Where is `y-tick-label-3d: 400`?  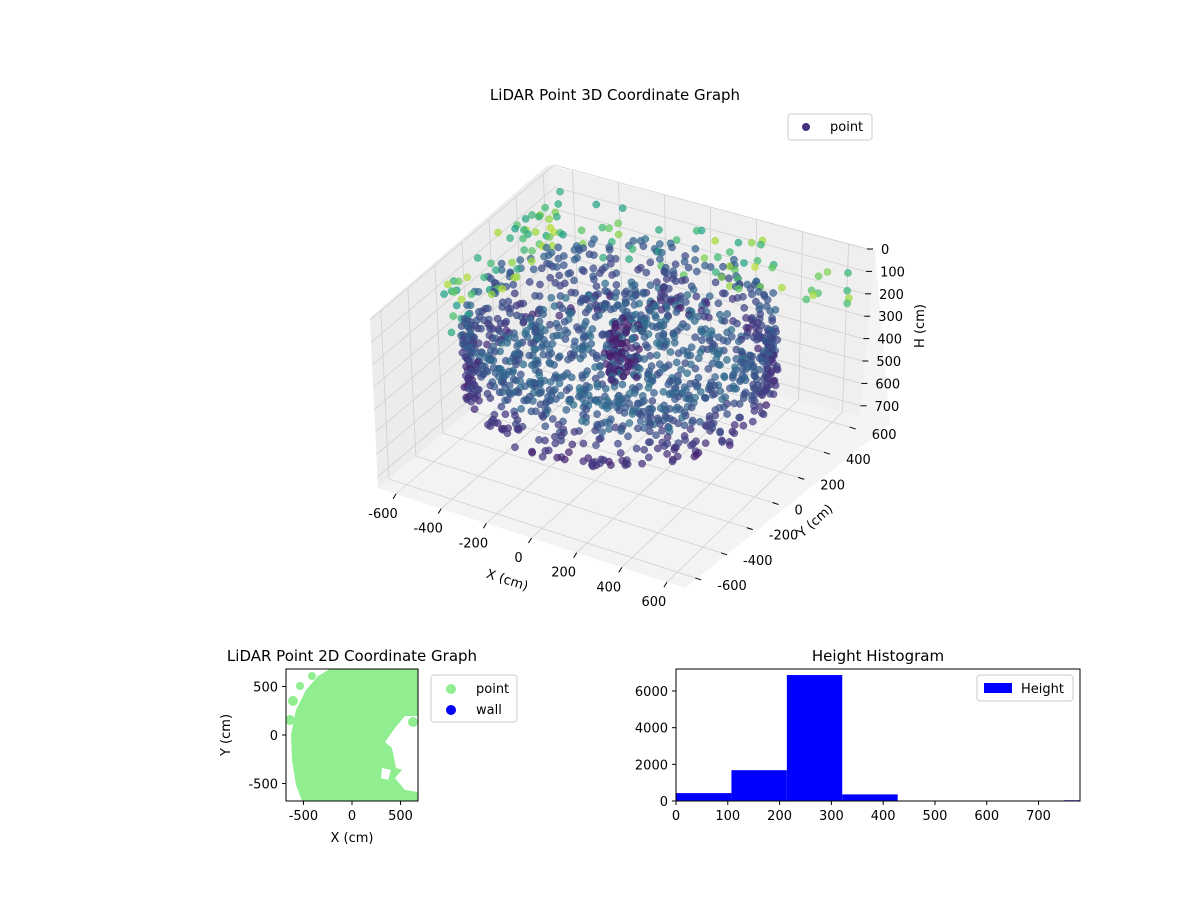 y-tick-label-3d: 400 is located at coordinates (858, 460).